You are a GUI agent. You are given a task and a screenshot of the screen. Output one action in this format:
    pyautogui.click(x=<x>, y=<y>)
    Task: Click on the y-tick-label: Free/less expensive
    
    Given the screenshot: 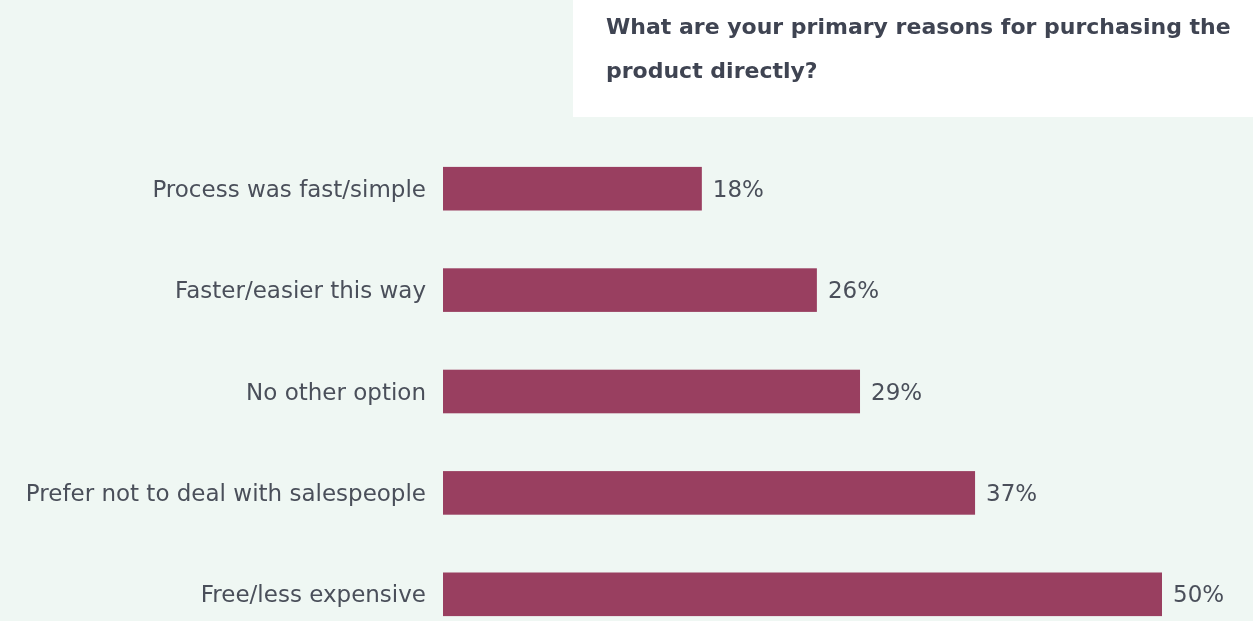 What is the action you would take?
    pyautogui.click(x=313, y=594)
    